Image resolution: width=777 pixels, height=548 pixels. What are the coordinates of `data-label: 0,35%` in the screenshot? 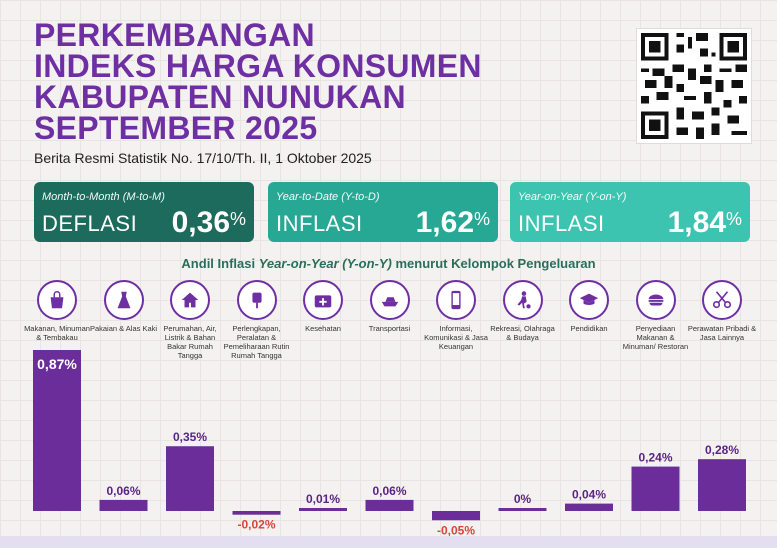 It's located at (190, 437).